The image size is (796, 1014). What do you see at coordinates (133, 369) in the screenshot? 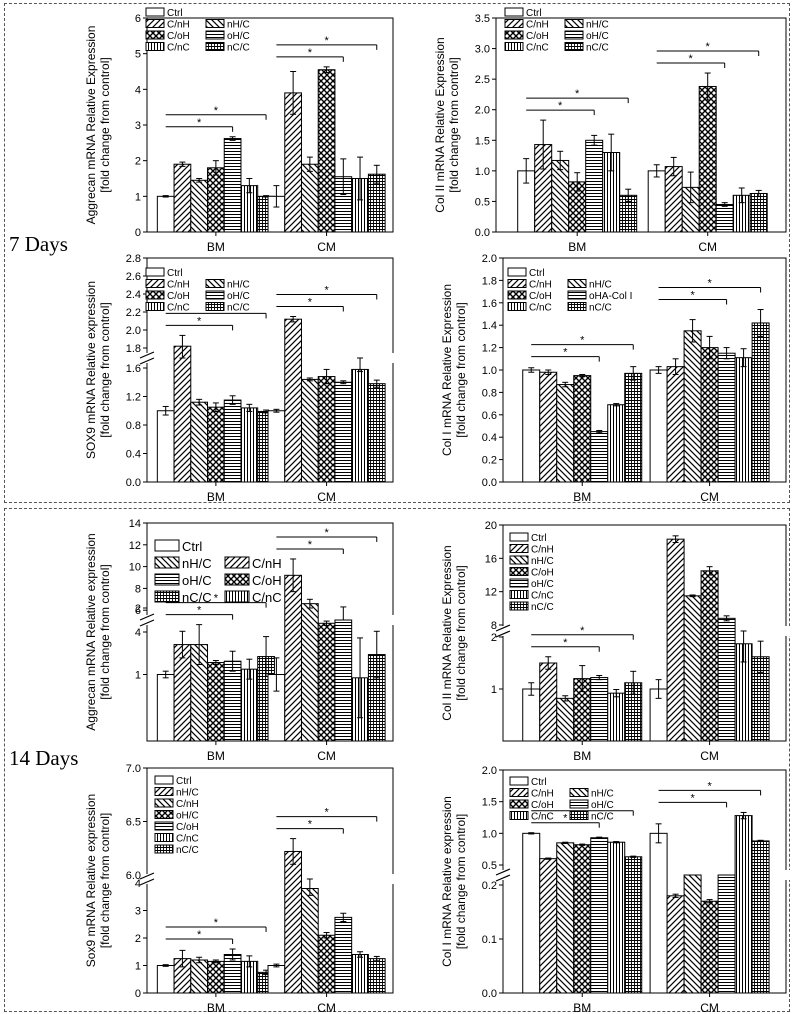
I see `y-tick-label: 1.6` at bounding box center [133, 369].